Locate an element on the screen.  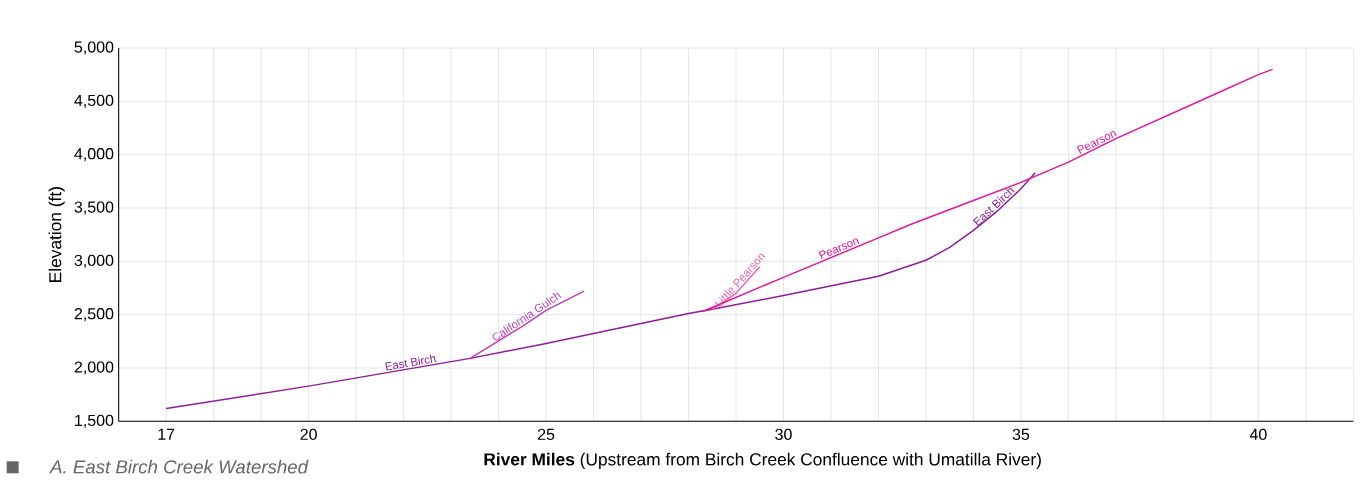
text: A. East Birch Creek Watershed is located at coordinates (179, 466).